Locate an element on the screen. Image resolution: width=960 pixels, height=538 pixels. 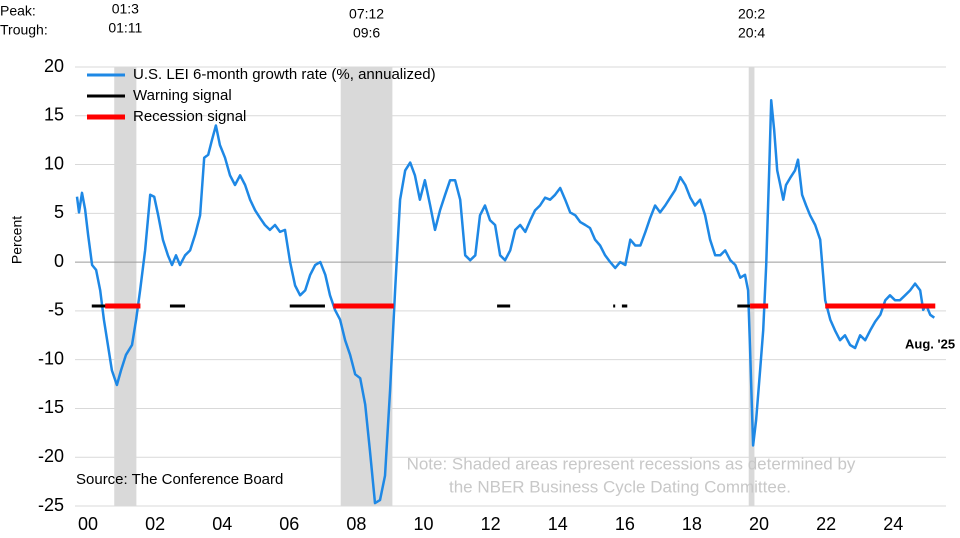
peak-date: 07:12 is located at coordinates (366, 14).